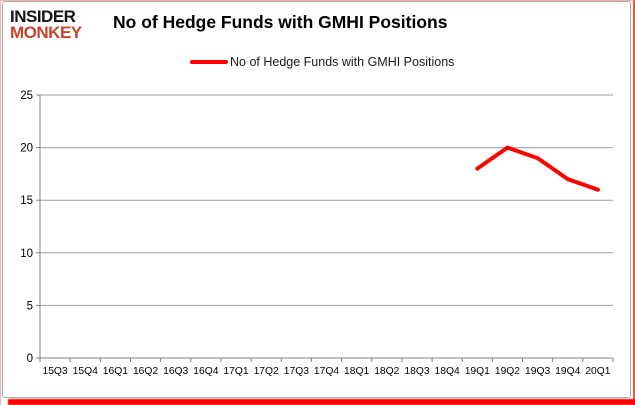 This screenshot has width=635, height=405. Describe the element at coordinates (356, 371) in the screenshot. I see `x-tick-label: 18Q1` at that location.